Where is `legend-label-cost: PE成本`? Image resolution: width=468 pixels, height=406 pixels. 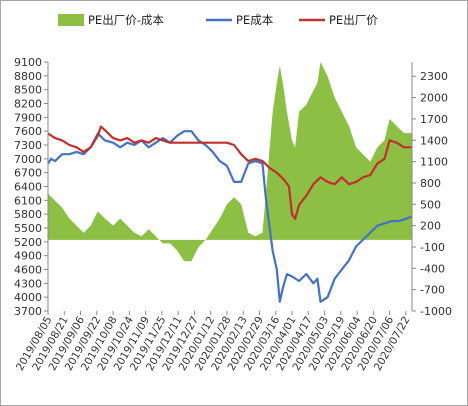 legend-label-cost: PE成本 is located at coordinates (255, 20).